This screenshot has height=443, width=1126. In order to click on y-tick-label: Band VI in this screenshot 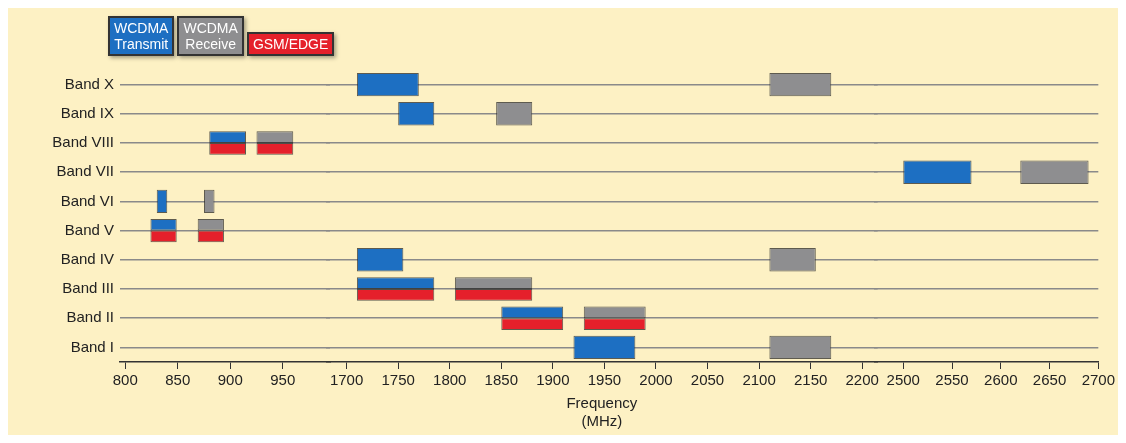, I will do `click(87, 200)`.